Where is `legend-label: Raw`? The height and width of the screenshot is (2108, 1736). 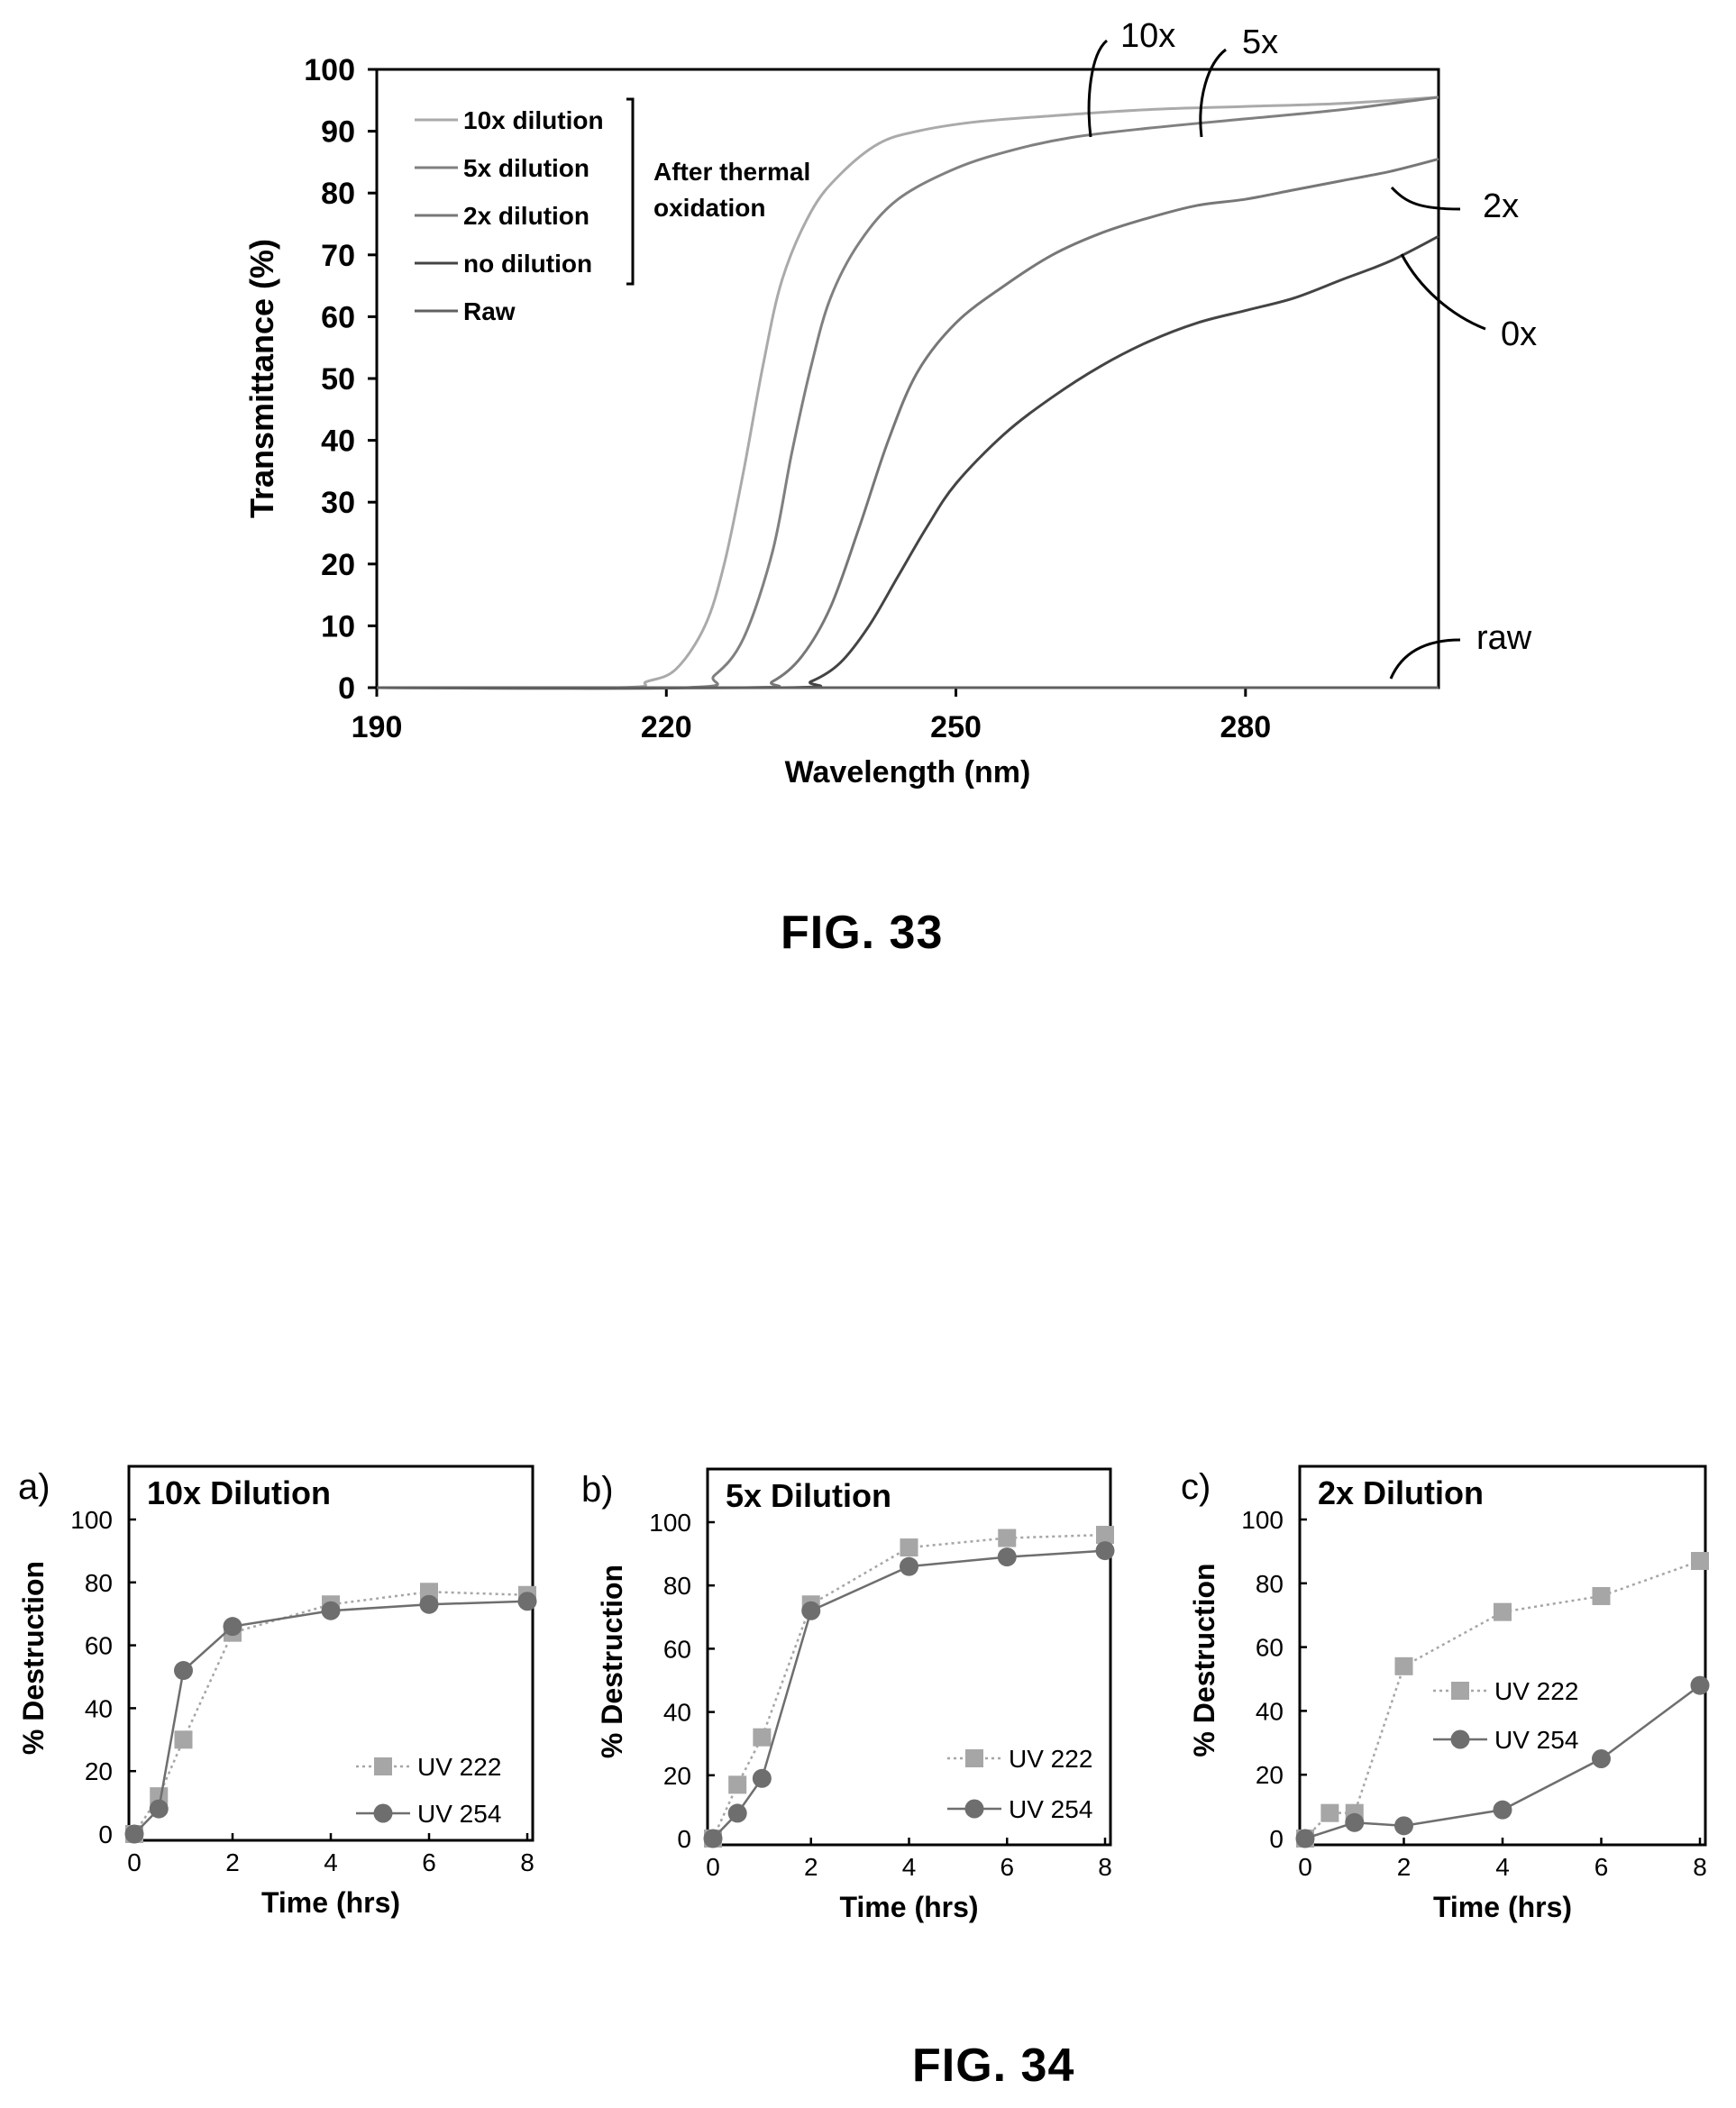 legend-label: Raw is located at coordinates (489, 311).